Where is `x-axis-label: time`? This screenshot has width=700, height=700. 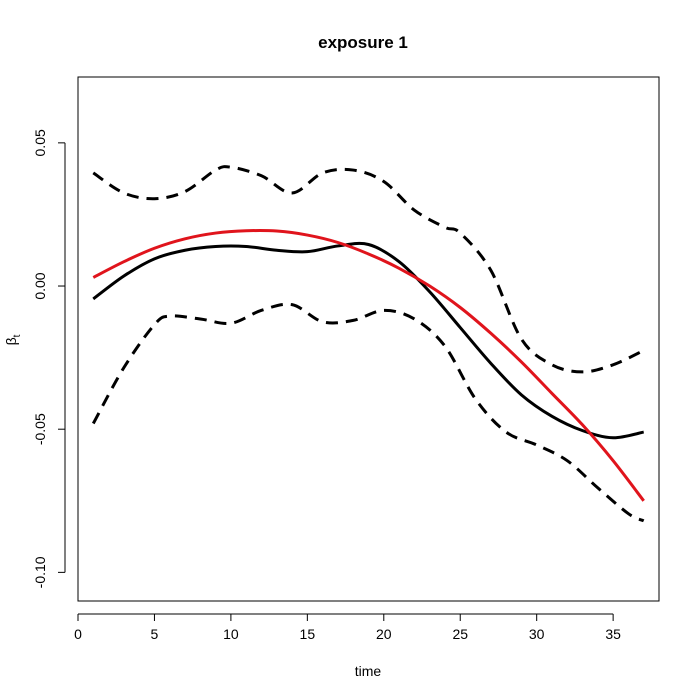 x-axis-label: time is located at coordinates (368, 671).